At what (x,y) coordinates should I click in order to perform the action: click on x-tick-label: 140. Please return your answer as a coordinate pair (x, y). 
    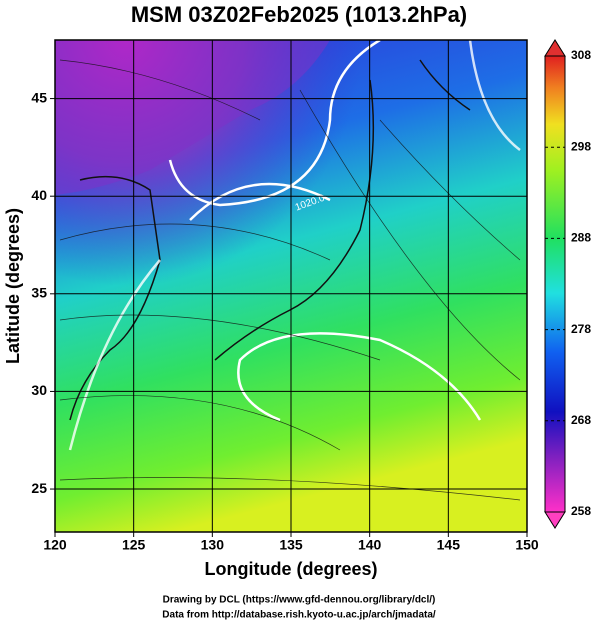
    Looking at the image, I should click on (370, 545).